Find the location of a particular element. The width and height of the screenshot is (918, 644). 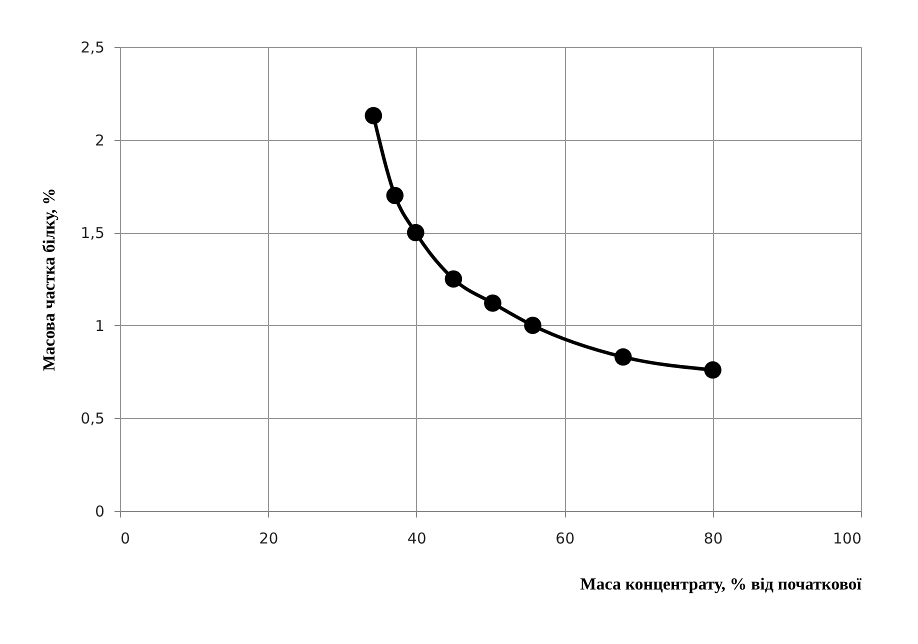

y-tick-label: 0 is located at coordinates (99, 511).